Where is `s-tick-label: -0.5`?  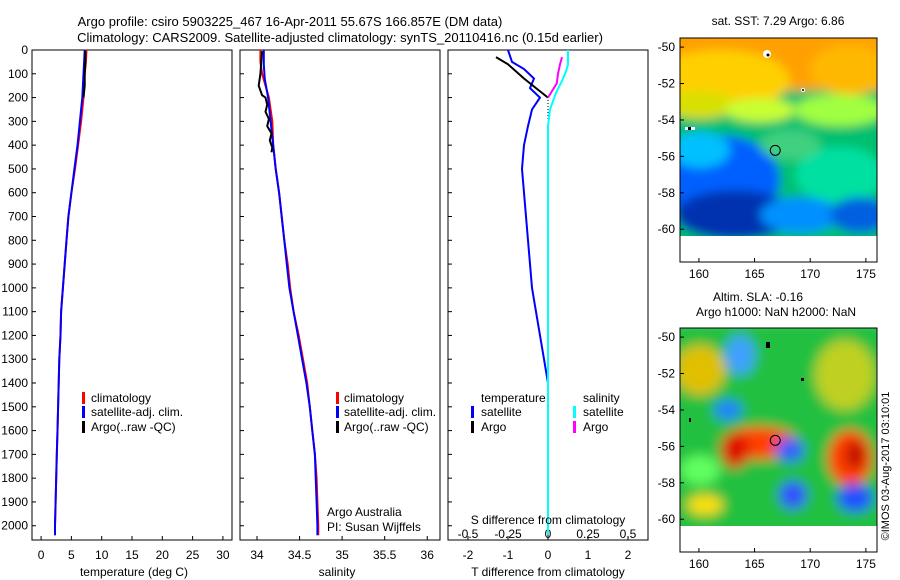 s-tick-label: -0.5 is located at coordinates (468, 534).